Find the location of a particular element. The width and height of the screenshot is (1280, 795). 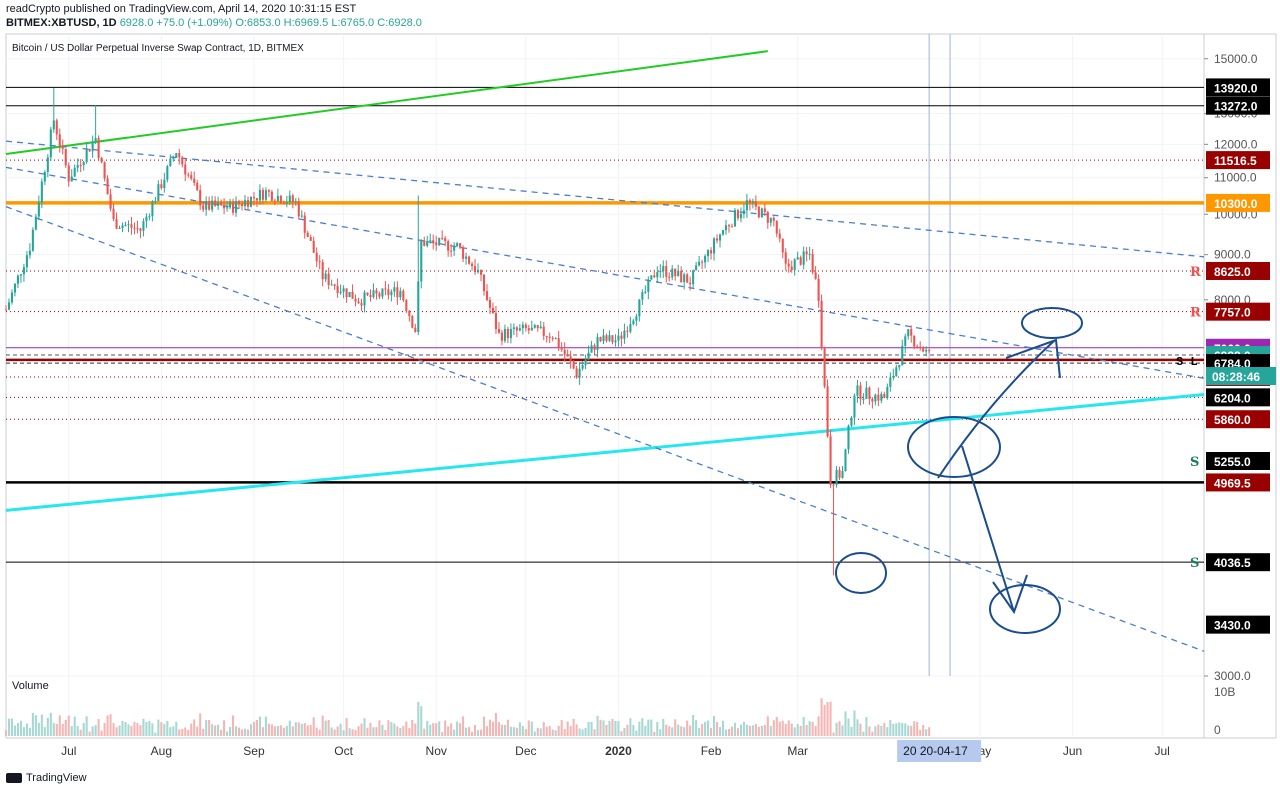

footer-brand: TradingView is located at coordinates (56, 778).